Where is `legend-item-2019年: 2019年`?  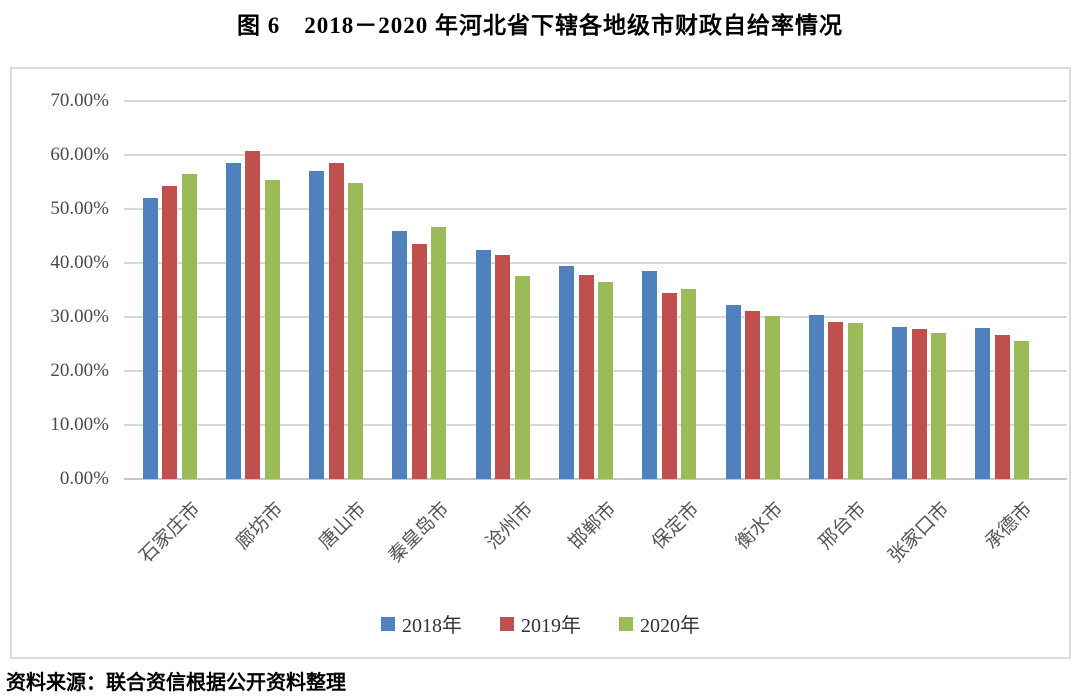 legend-item-2019年: 2019年 is located at coordinates (540, 623).